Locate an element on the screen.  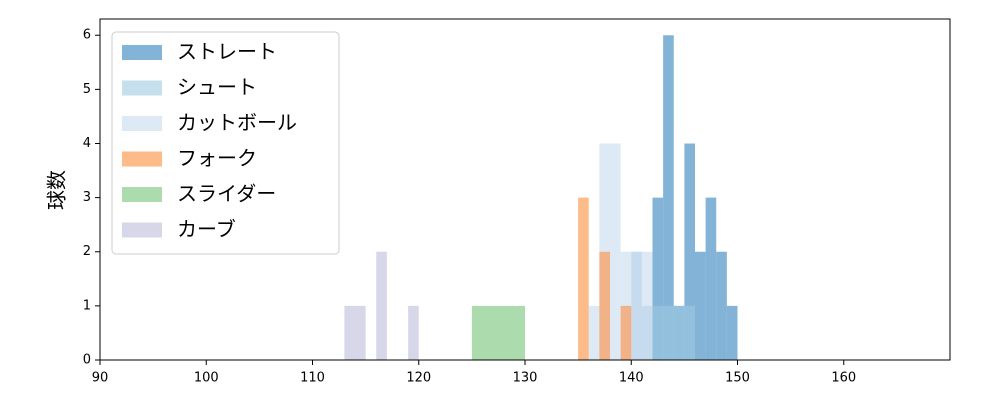
x-tick-label: 150 is located at coordinates (737, 378).